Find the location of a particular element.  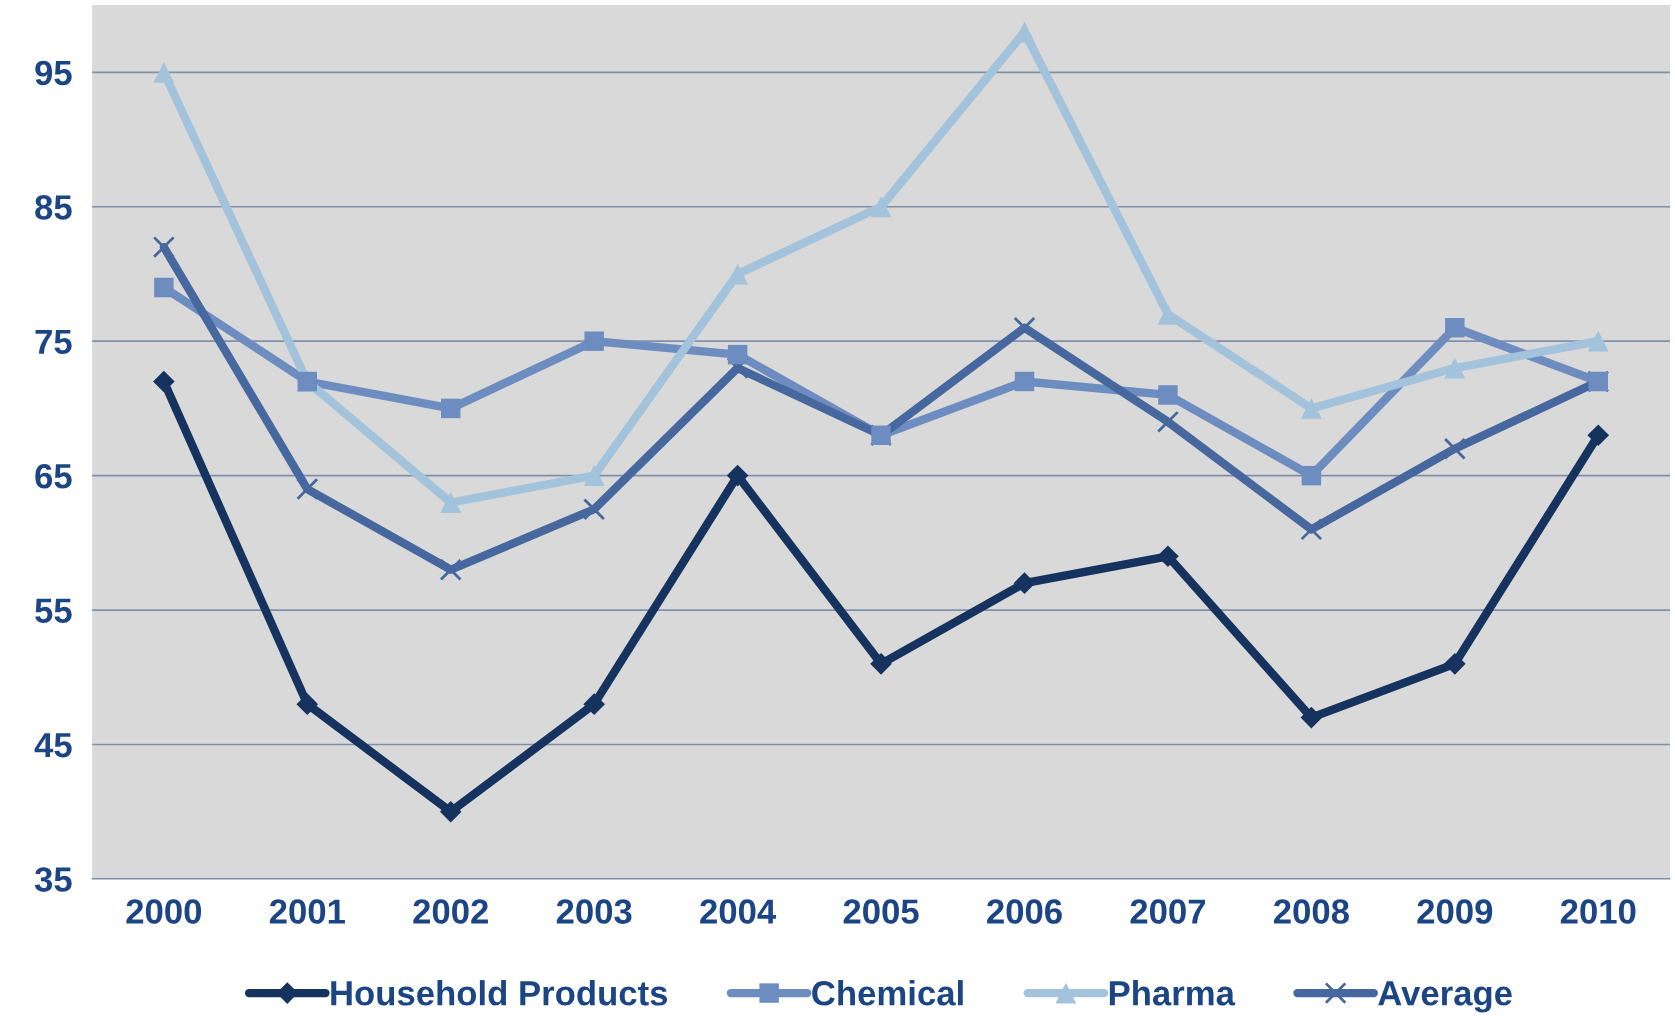

y-tick-label: 85 is located at coordinates (53, 207).